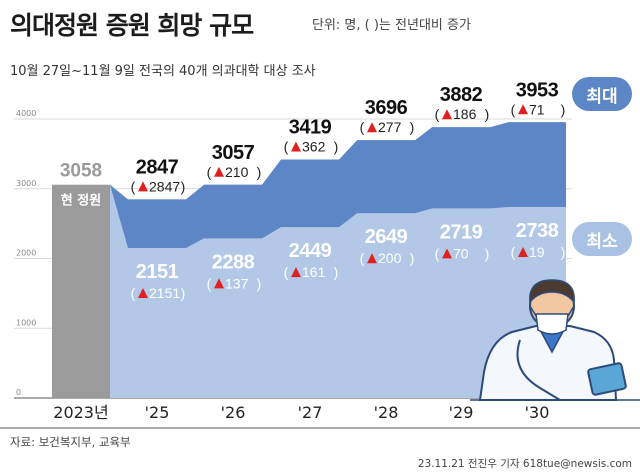 The height and width of the screenshot is (474, 640). I want to click on max-delta-label: (71), so click(538, 109).